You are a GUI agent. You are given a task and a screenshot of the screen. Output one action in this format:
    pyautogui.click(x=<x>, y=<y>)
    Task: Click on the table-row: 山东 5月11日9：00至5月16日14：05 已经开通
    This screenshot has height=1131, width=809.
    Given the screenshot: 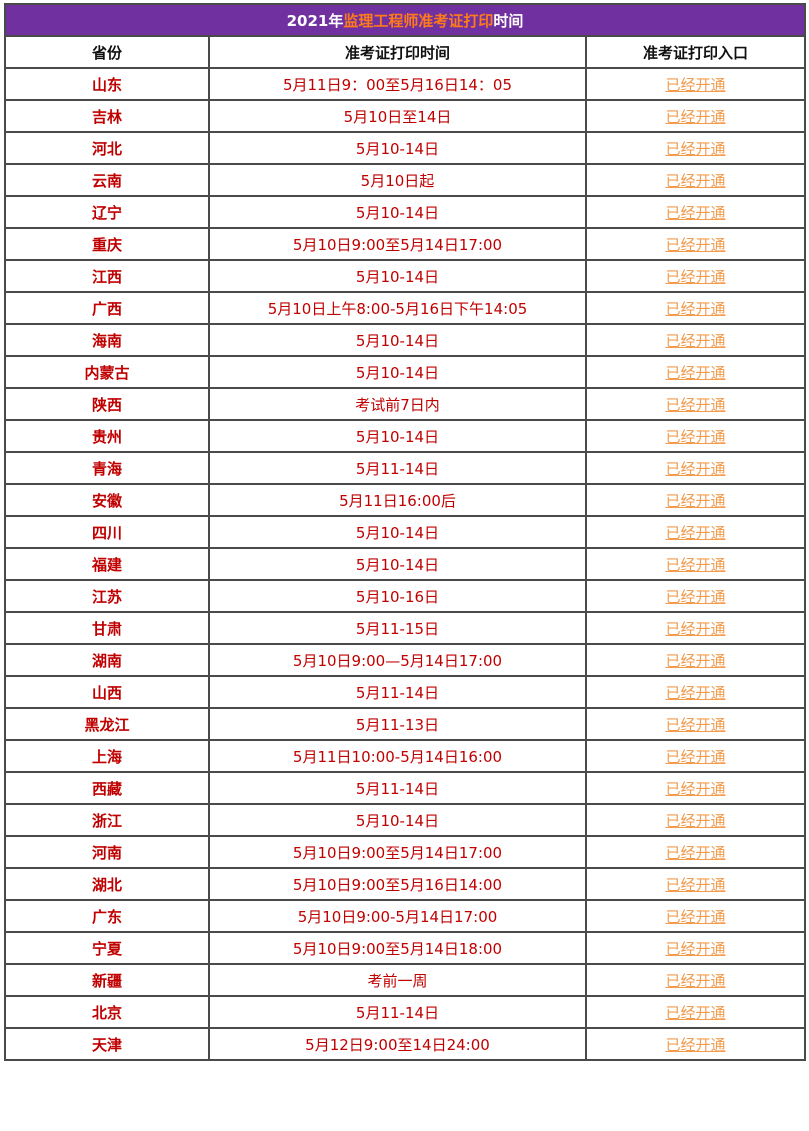 What is the action you would take?
    pyautogui.click(x=405, y=84)
    